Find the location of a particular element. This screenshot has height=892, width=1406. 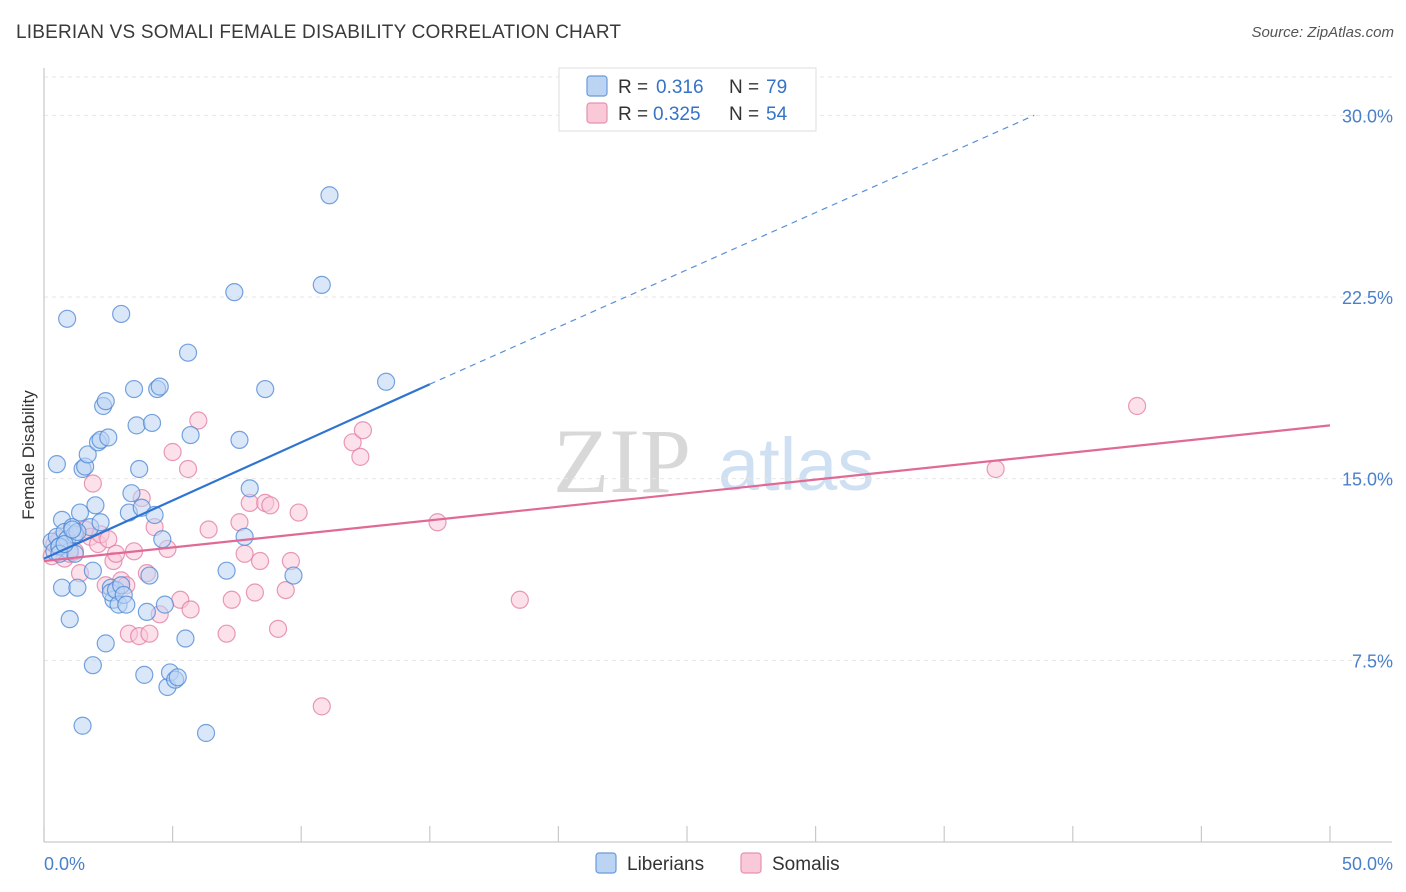

bottom-legend-label-liberians: Liberians is located at coordinates (665, 864).